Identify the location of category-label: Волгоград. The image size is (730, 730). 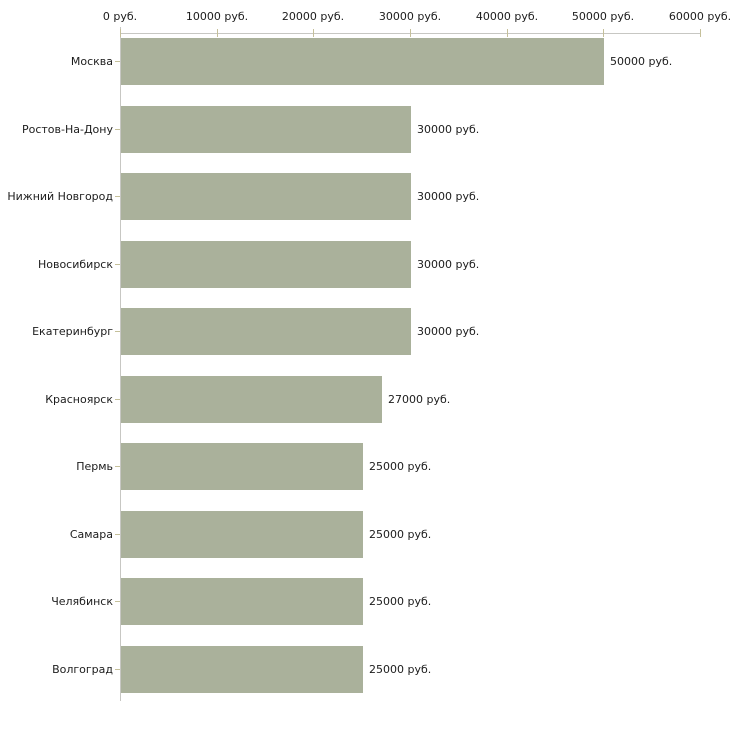
(82, 669).